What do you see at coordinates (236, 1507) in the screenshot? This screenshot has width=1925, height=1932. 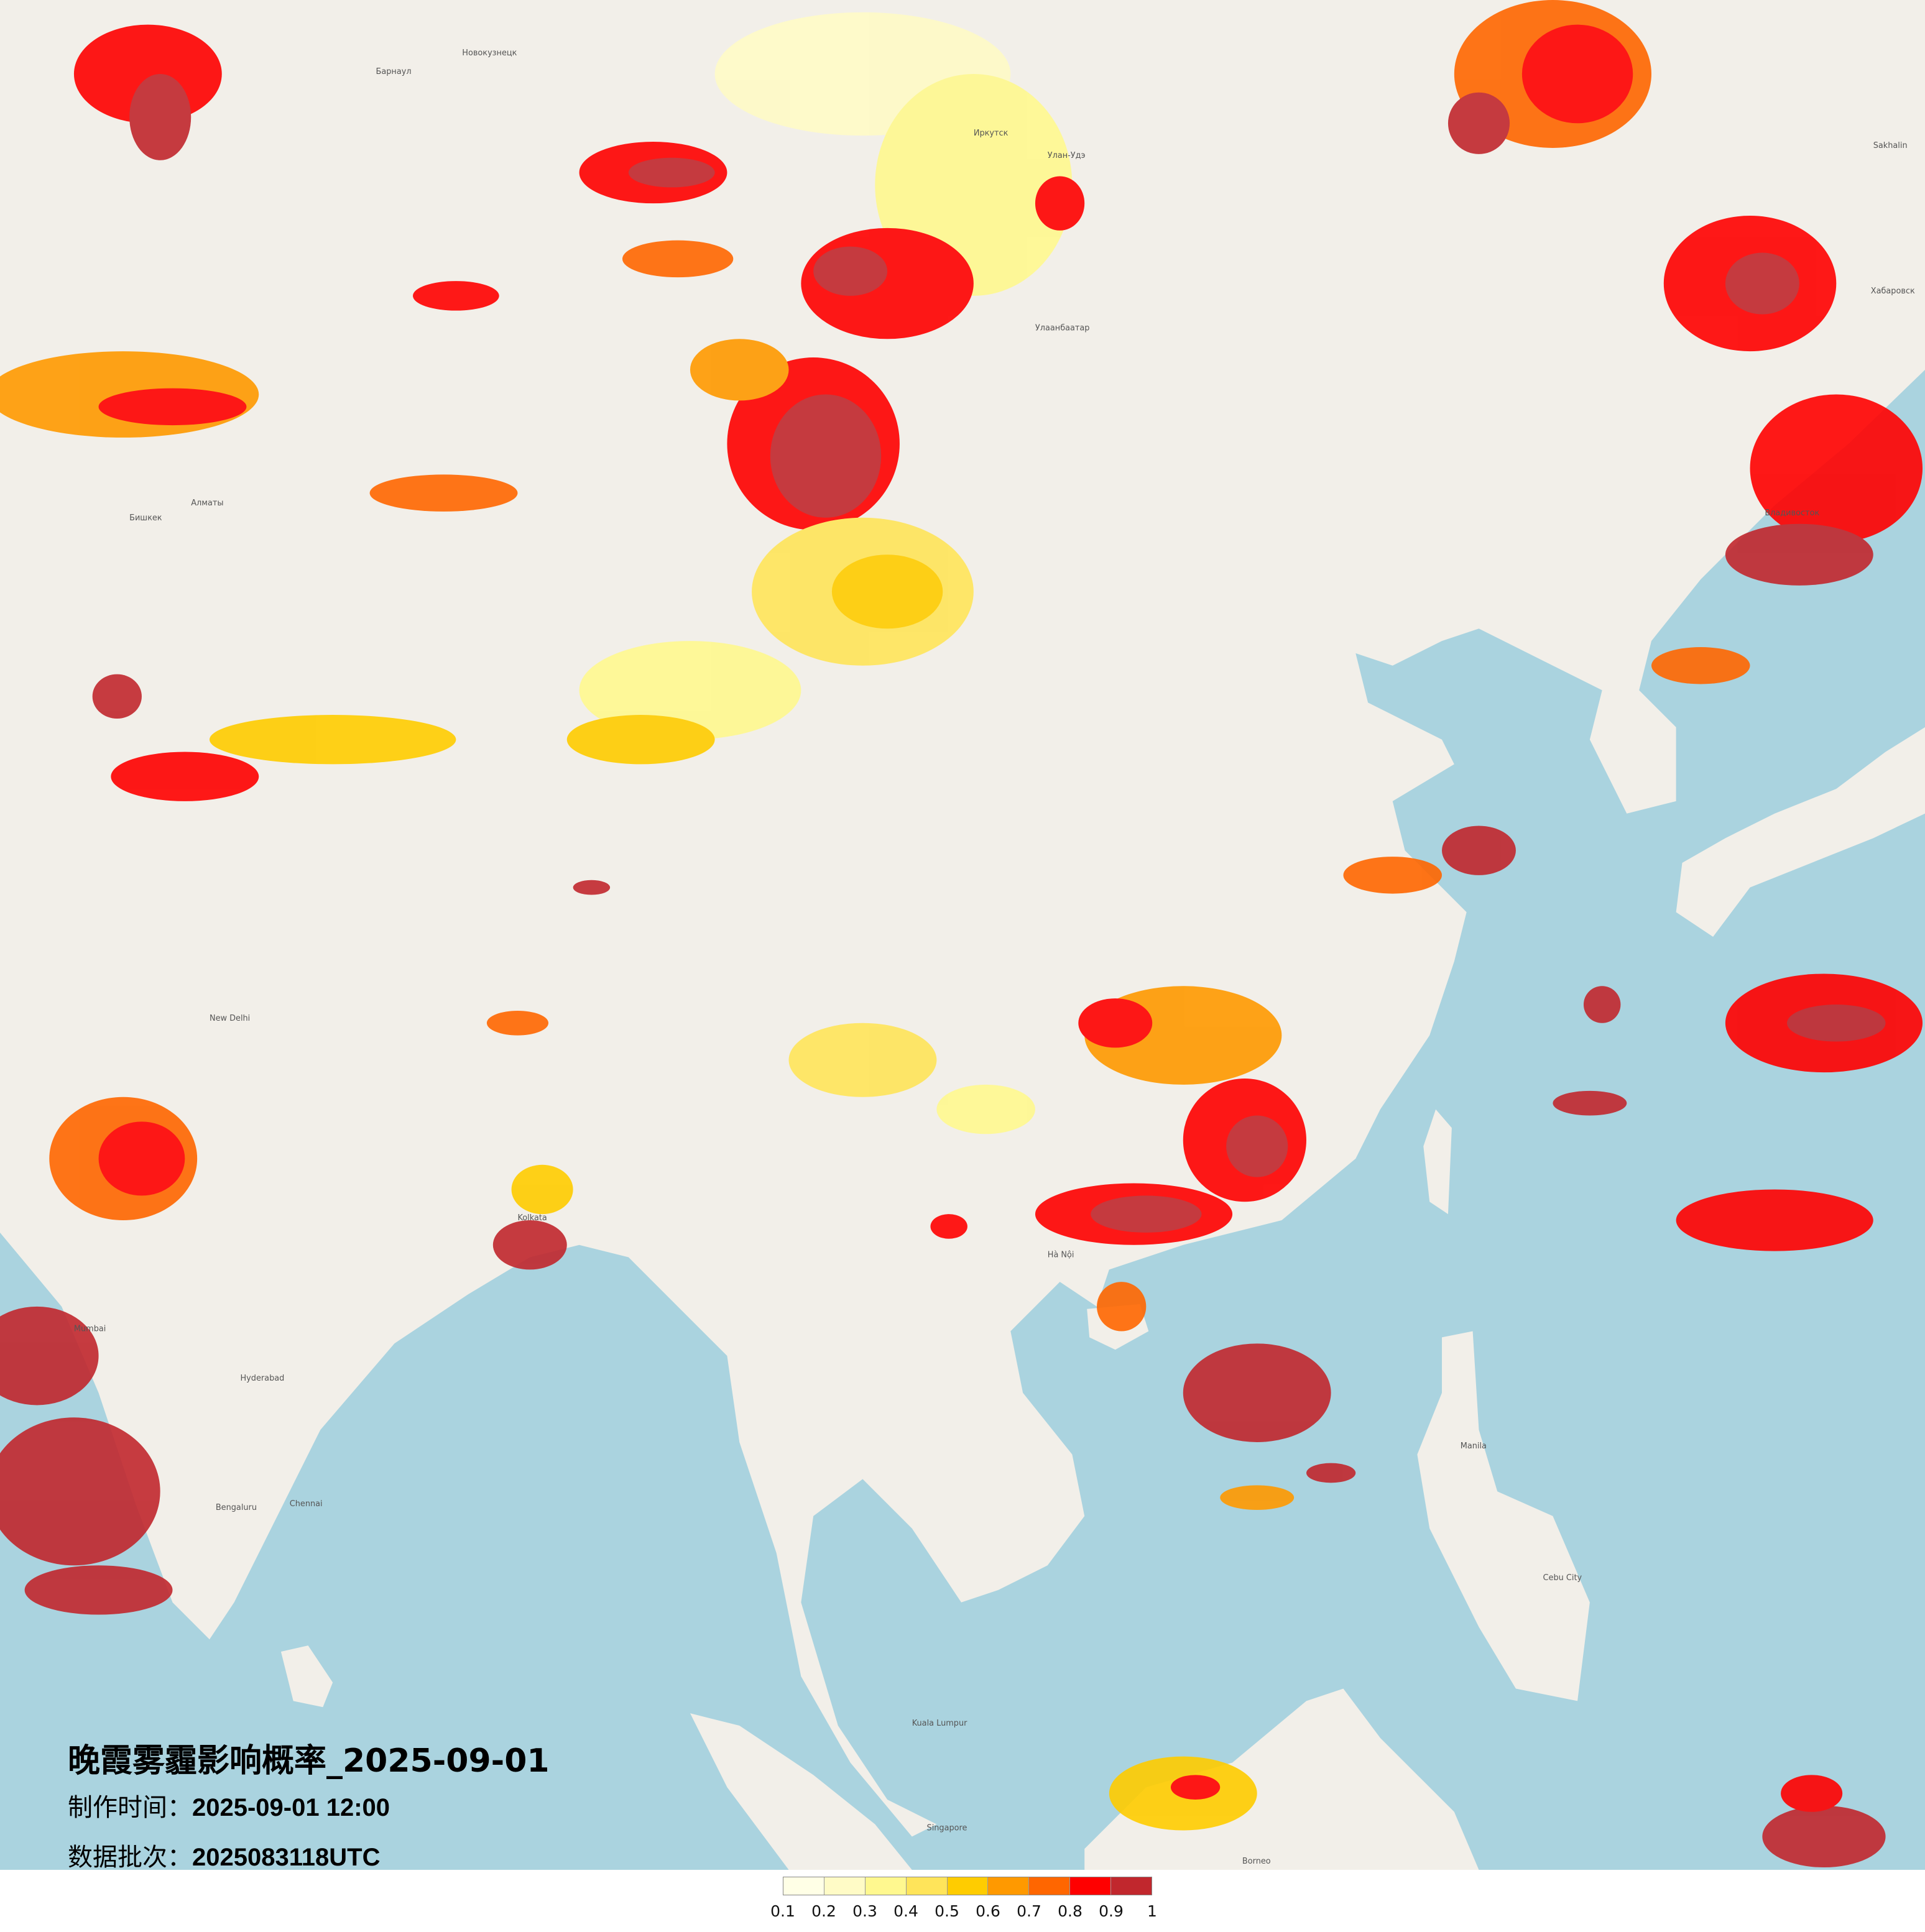 I see `place-label: Bengaluru` at bounding box center [236, 1507].